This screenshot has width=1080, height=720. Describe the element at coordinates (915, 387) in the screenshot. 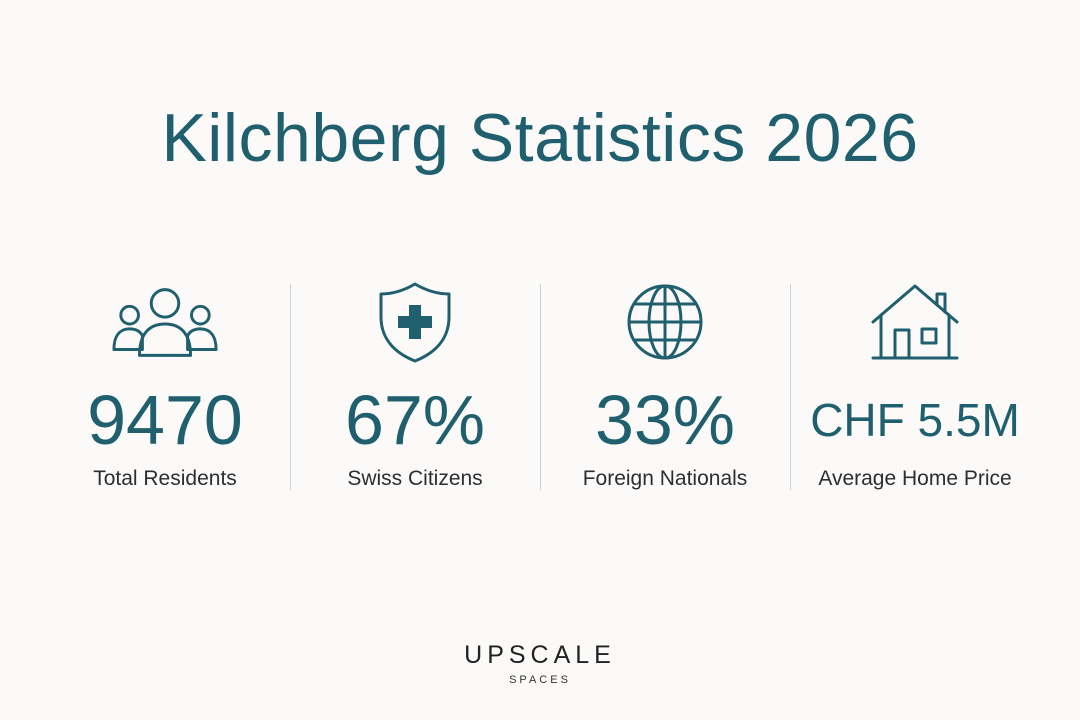

I see `stat-average-home-price: CHF 5.5M Average Home Price` at that location.